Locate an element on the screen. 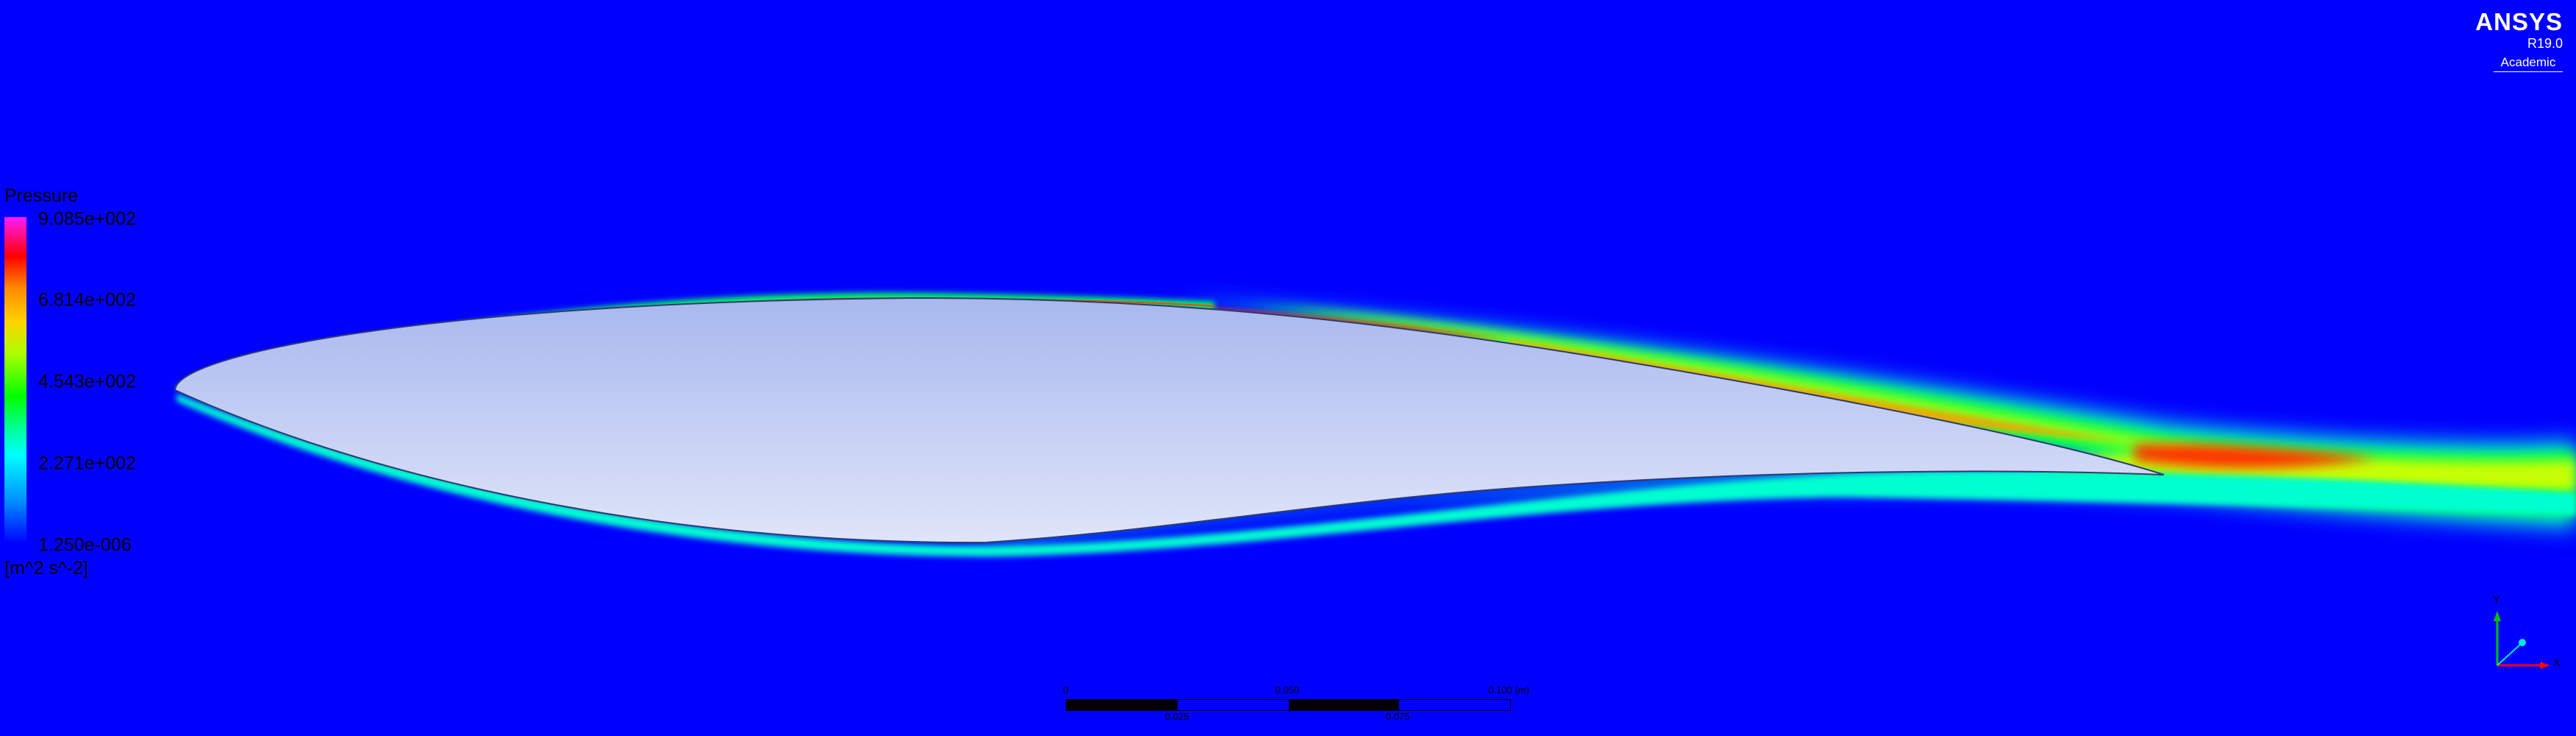  brand-logo: ANSYS R19.0 Academic is located at coordinates (2515, 40).